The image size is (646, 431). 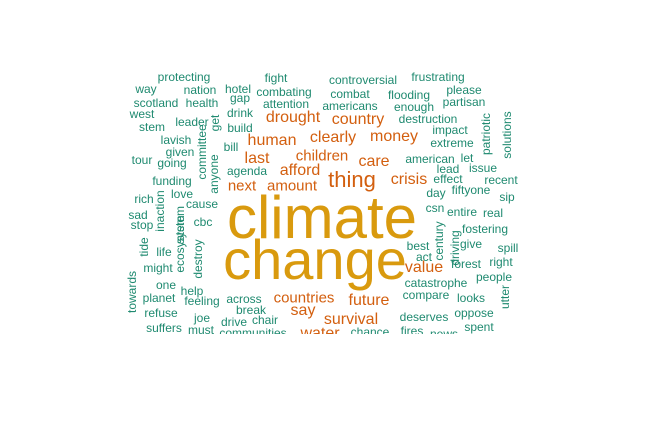 I want to click on word-flooding: flooding, so click(x=409, y=95).